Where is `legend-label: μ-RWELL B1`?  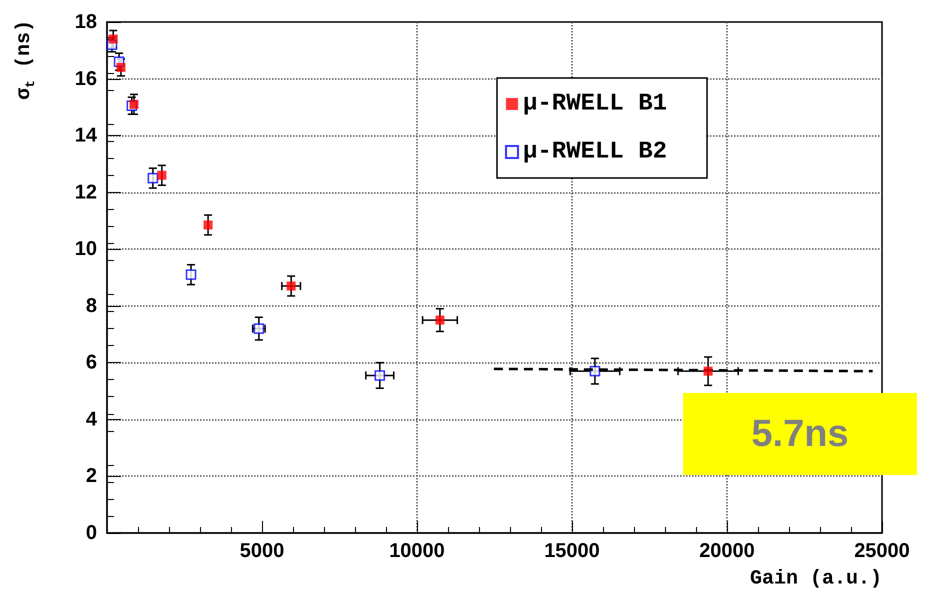 legend-label: μ-RWELL B1 is located at coordinates (595, 104).